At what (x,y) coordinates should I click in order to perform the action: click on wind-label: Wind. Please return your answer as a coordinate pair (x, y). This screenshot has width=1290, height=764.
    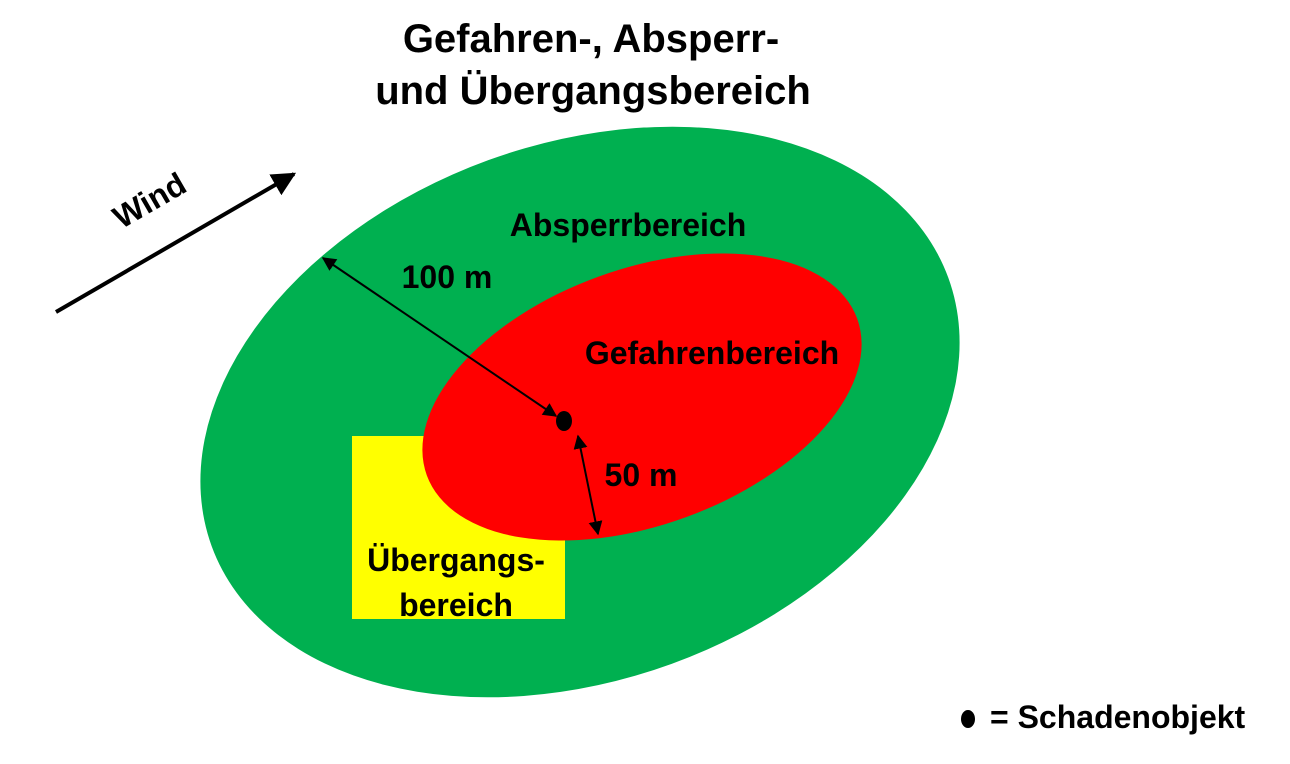
    Looking at the image, I should click on (149, 200).